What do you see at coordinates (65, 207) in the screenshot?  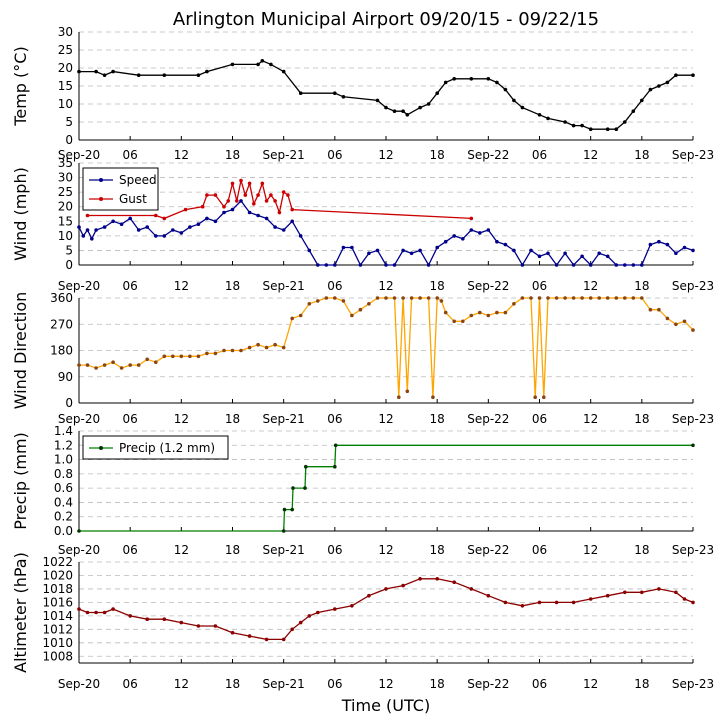 I see `wind-ytick-label: 20` at bounding box center [65, 207].